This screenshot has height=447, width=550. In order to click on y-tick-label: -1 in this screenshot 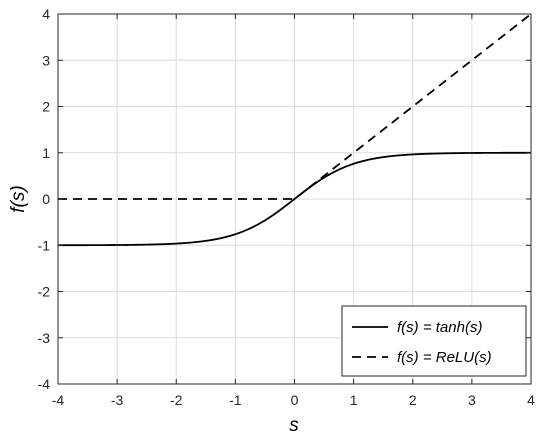, I will do `click(44, 245)`.